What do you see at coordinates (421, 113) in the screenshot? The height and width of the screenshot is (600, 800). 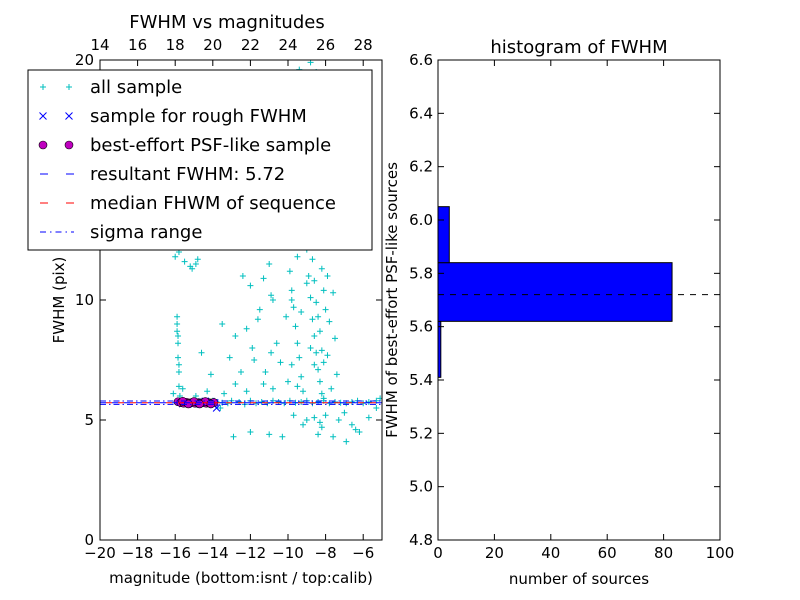 I see `y-tick-label: 6.4` at bounding box center [421, 113].